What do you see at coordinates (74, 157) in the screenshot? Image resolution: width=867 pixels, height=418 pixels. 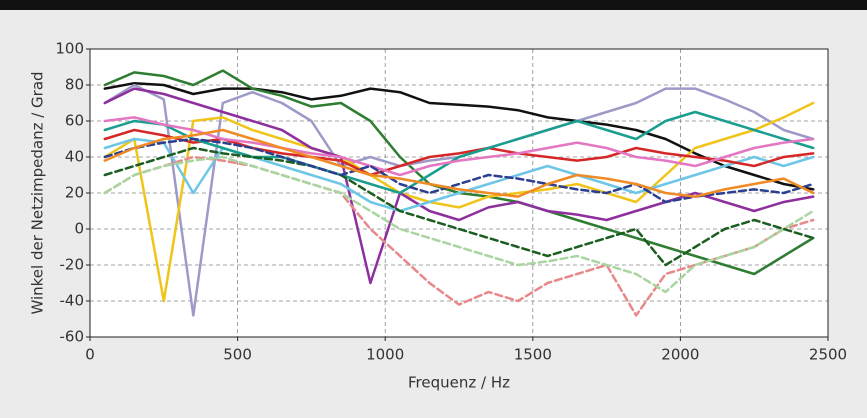 I see `y-tick-label: 40` at bounding box center [74, 157].